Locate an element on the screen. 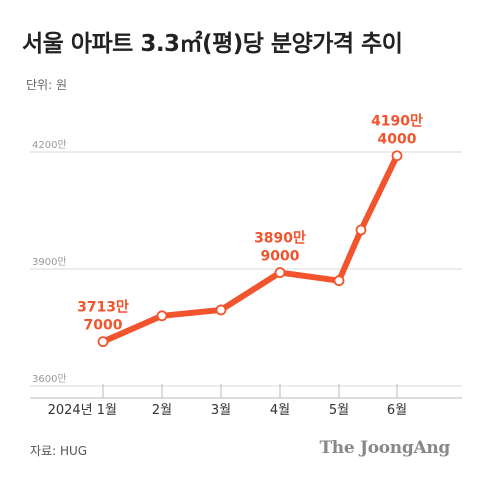 The width and height of the screenshot is (480, 478). y-tick-labels: 3600만 3900만 4200만 is located at coordinates (49, 262).